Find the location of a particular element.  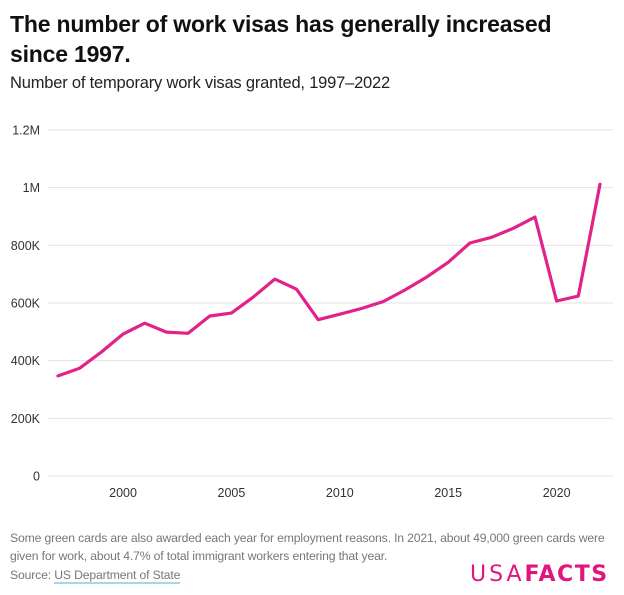

x-tick-label: 2000 is located at coordinates (123, 493).